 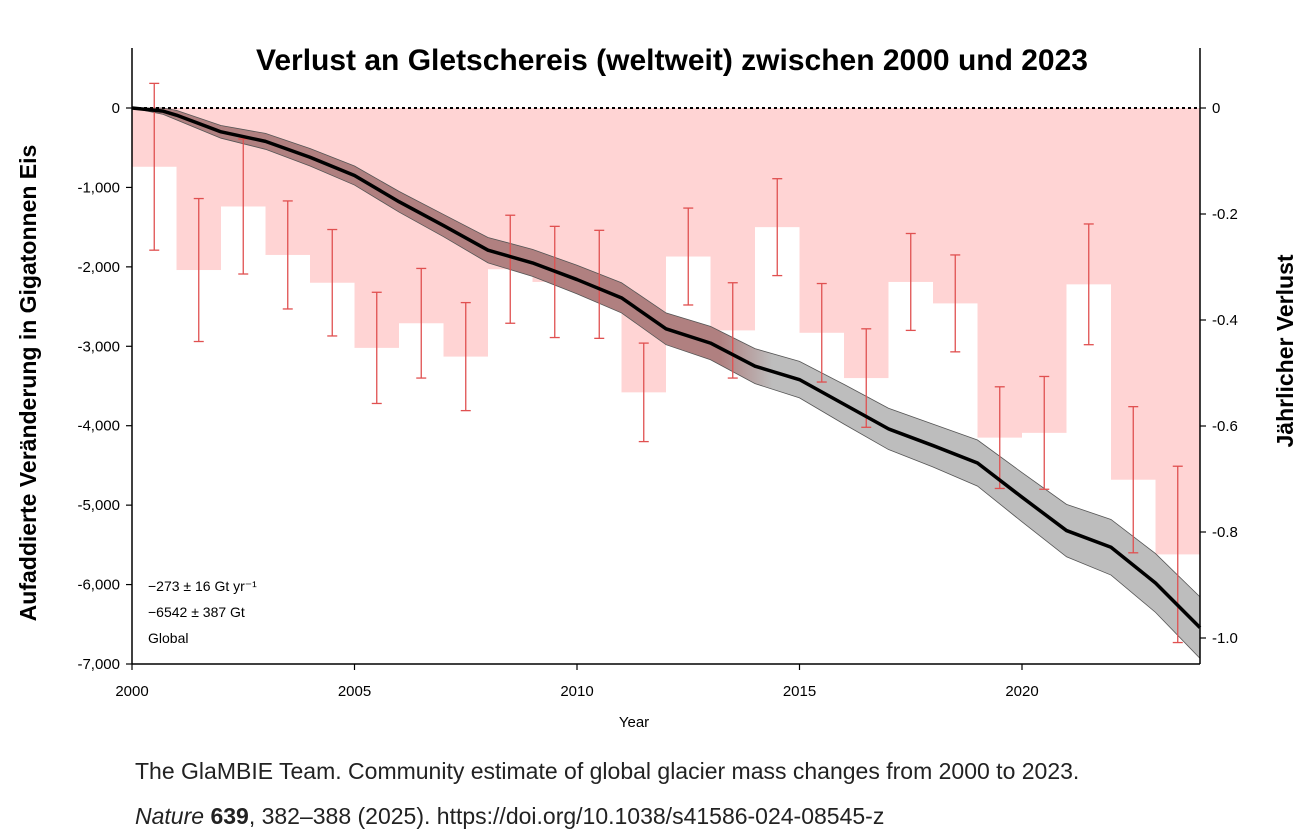 I want to click on x-tick-label: 2010, so click(x=576, y=691).